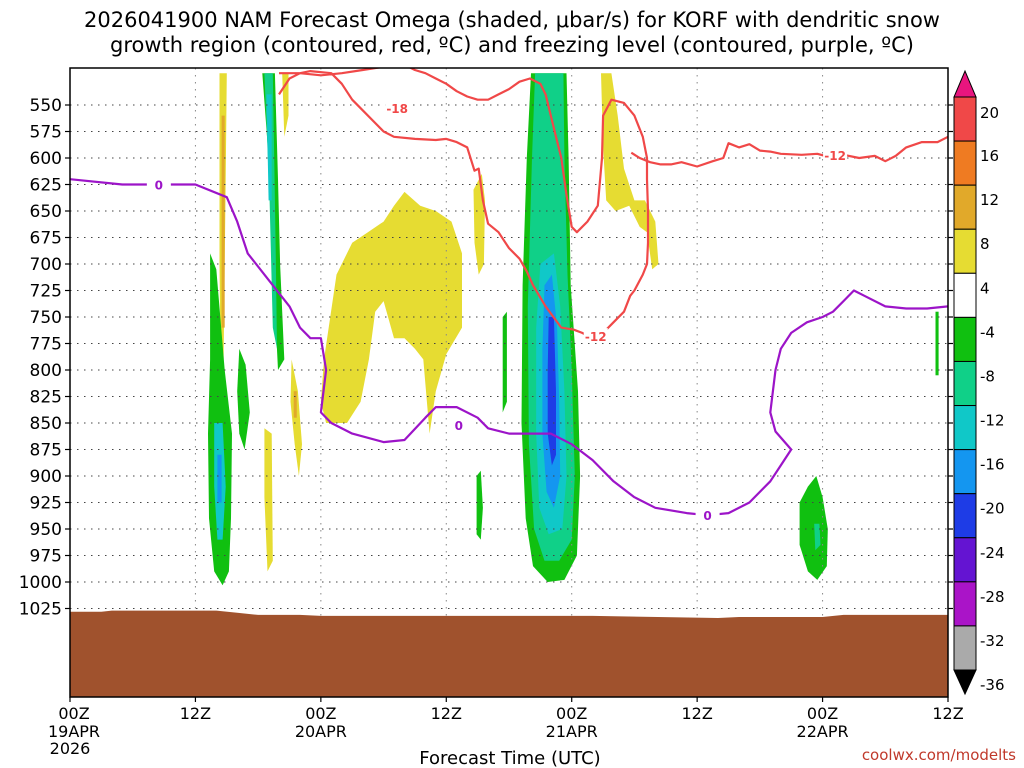 This screenshot has height=768, width=1024. Describe the element at coordinates (195, 713) in the screenshot. I see `xtick-label-1: 12Z` at that location.